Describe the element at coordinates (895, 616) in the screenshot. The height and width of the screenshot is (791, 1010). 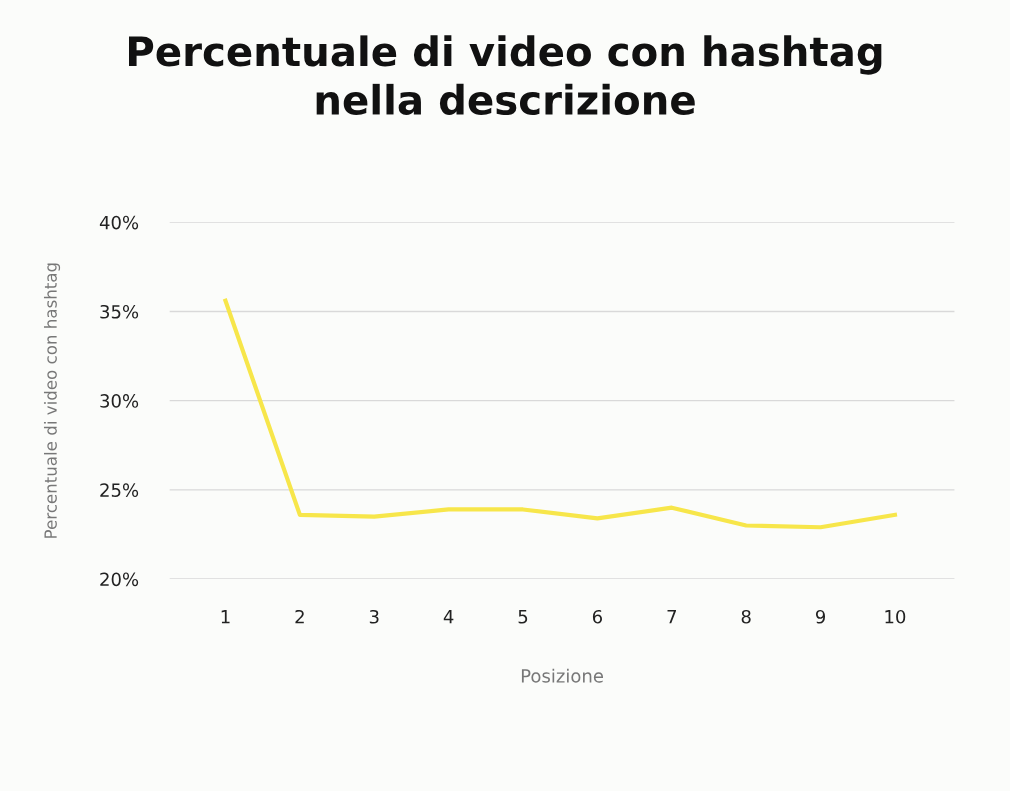
I see `x-tick-label: 10` at that location.